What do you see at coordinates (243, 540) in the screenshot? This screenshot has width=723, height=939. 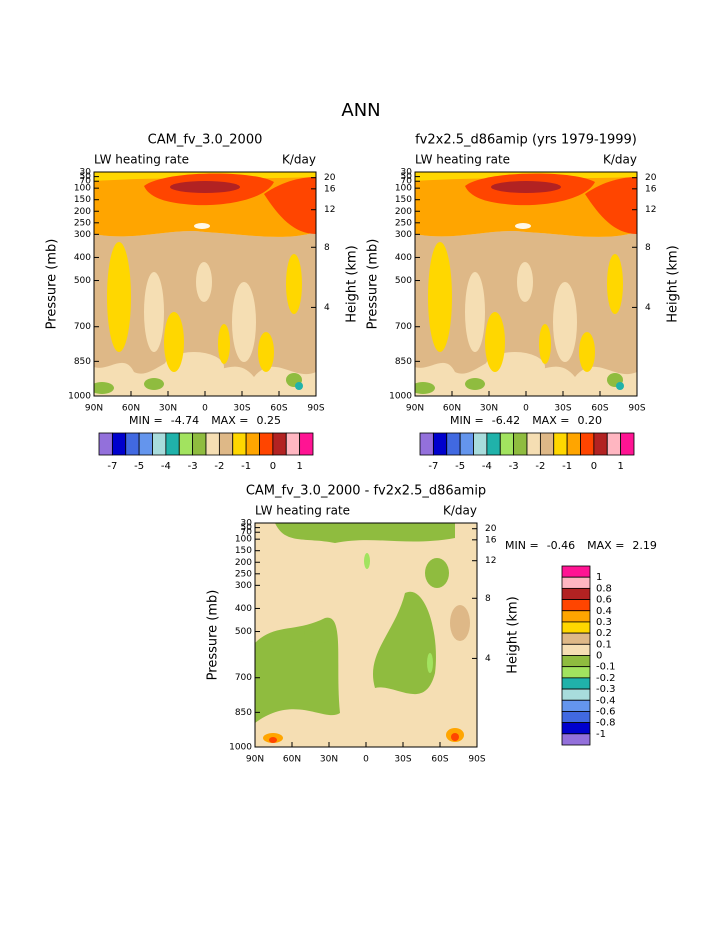 I see `y-tick-label: 100` at bounding box center [243, 540].